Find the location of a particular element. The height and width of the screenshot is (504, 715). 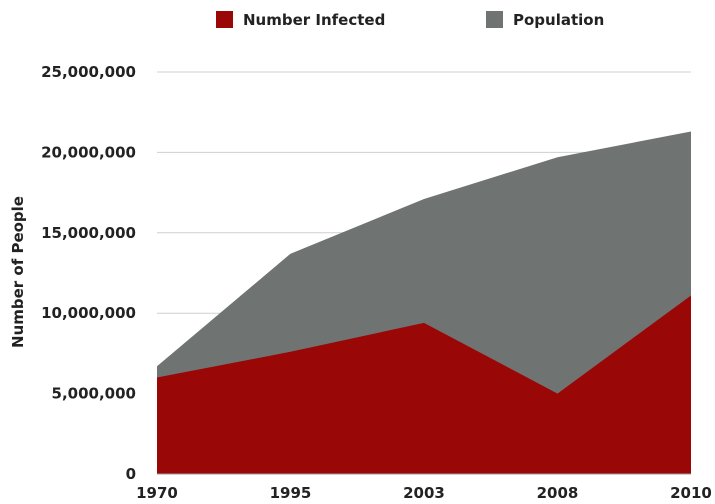

y-tick-label: 10,000,000 is located at coordinates (88, 313).